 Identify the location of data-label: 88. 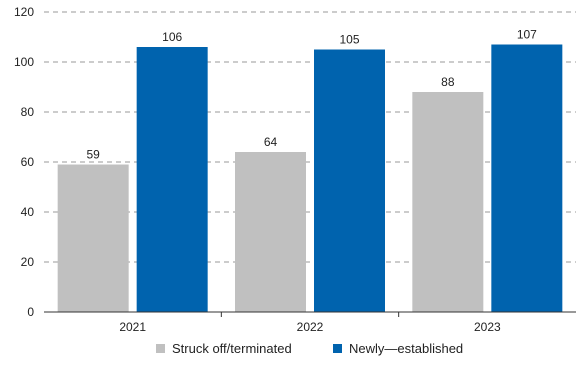
(448, 82).